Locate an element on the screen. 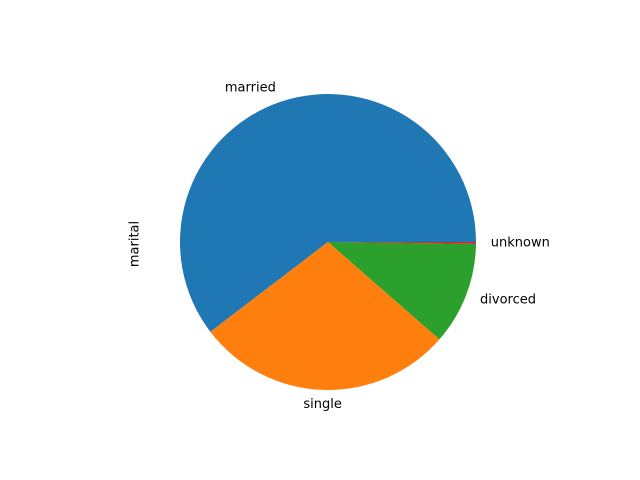 The width and height of the screenshot is (640, 480). y-axis-label: marital is located at coordinates (135, 244).